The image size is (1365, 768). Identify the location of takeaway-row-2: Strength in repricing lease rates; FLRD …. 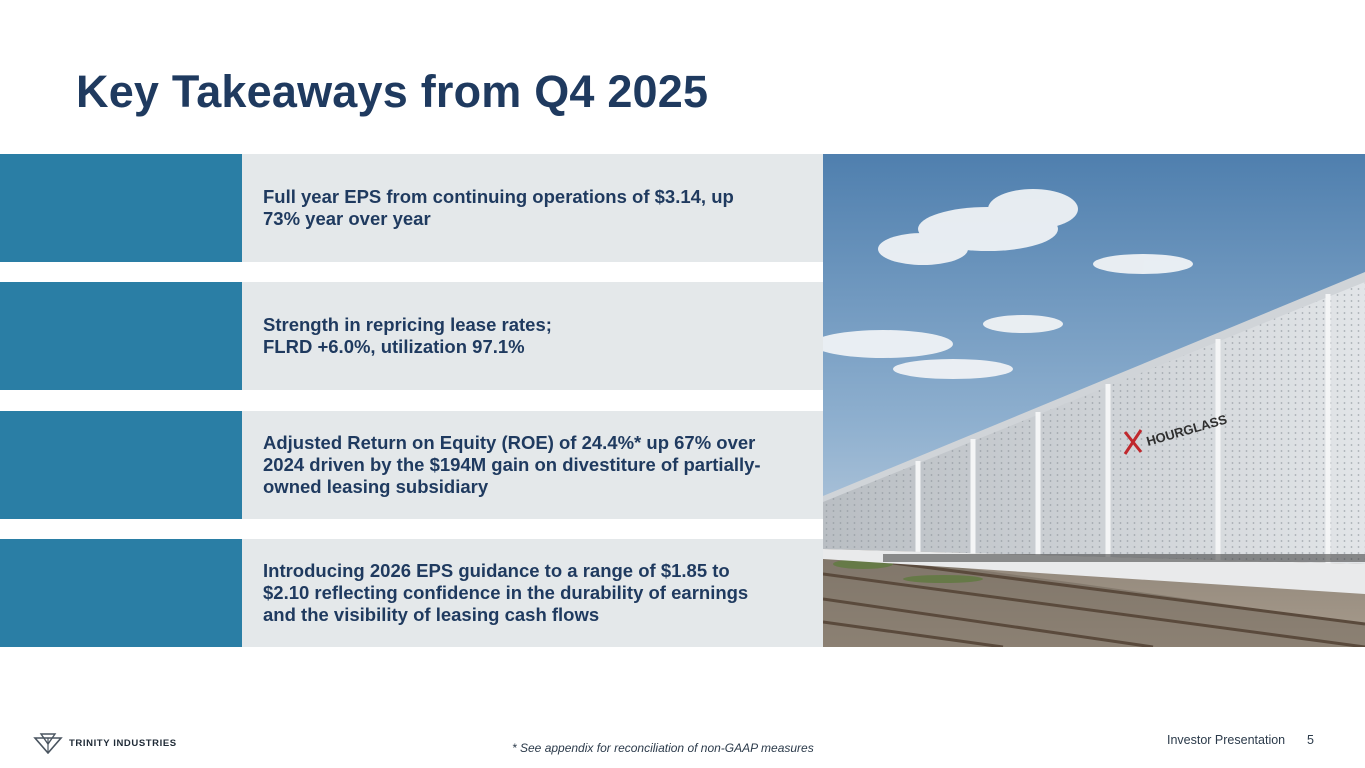
(411, 336).